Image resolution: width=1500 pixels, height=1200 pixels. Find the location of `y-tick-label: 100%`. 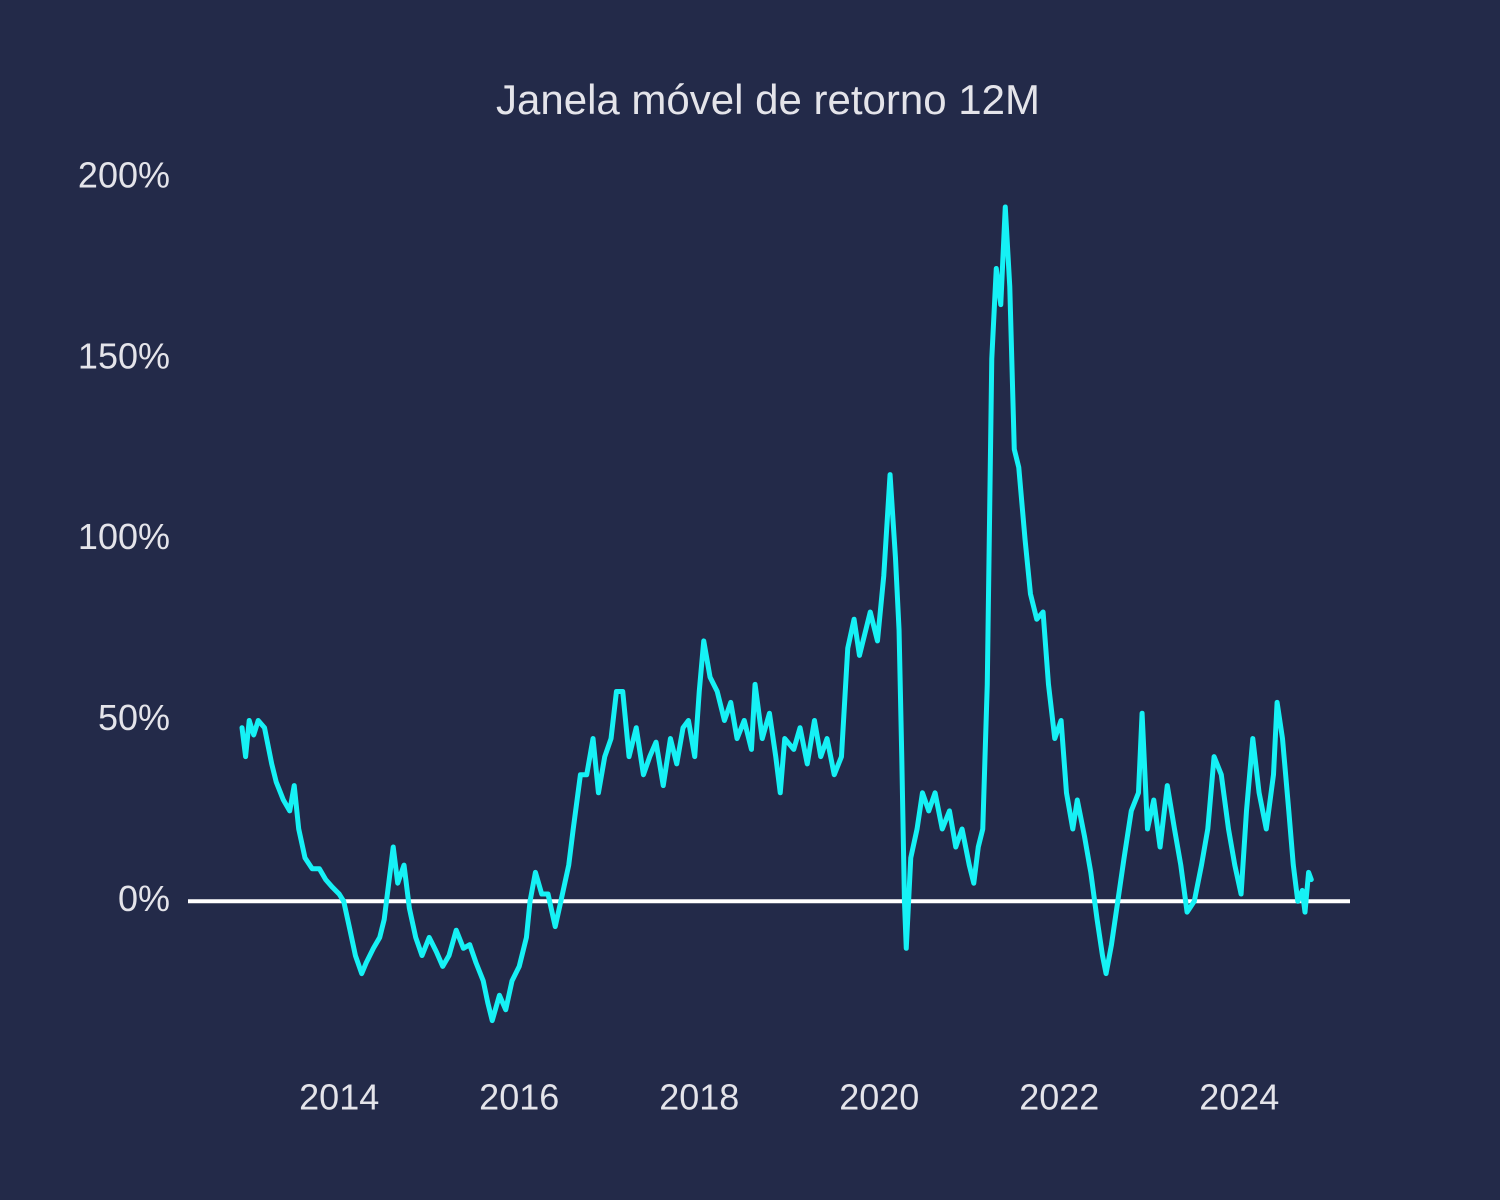

y-tick-label: 100% is located at coordinates (124, 536).